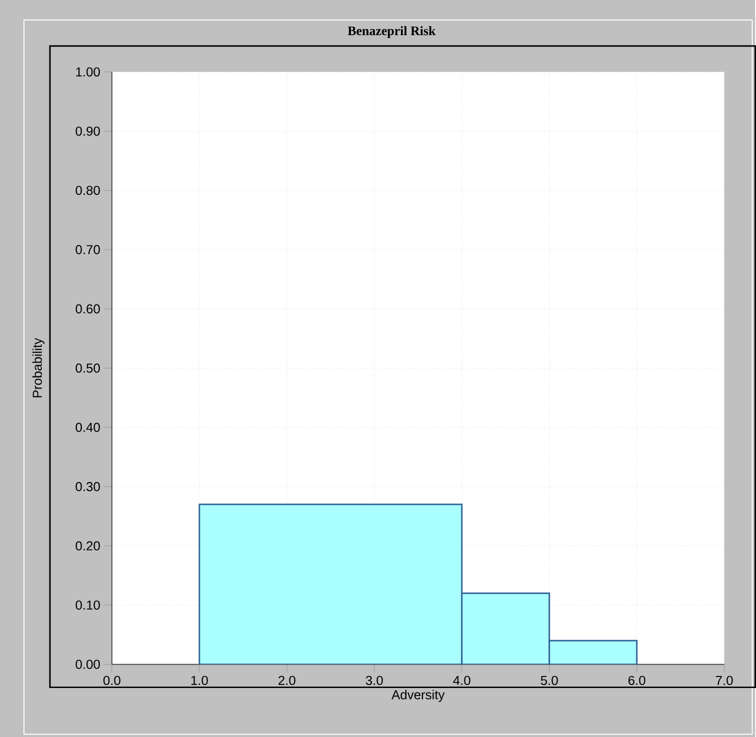 This screenshot has height=737, width=756. I want to click on x-tick-label: 3.0, so click(374, 680).